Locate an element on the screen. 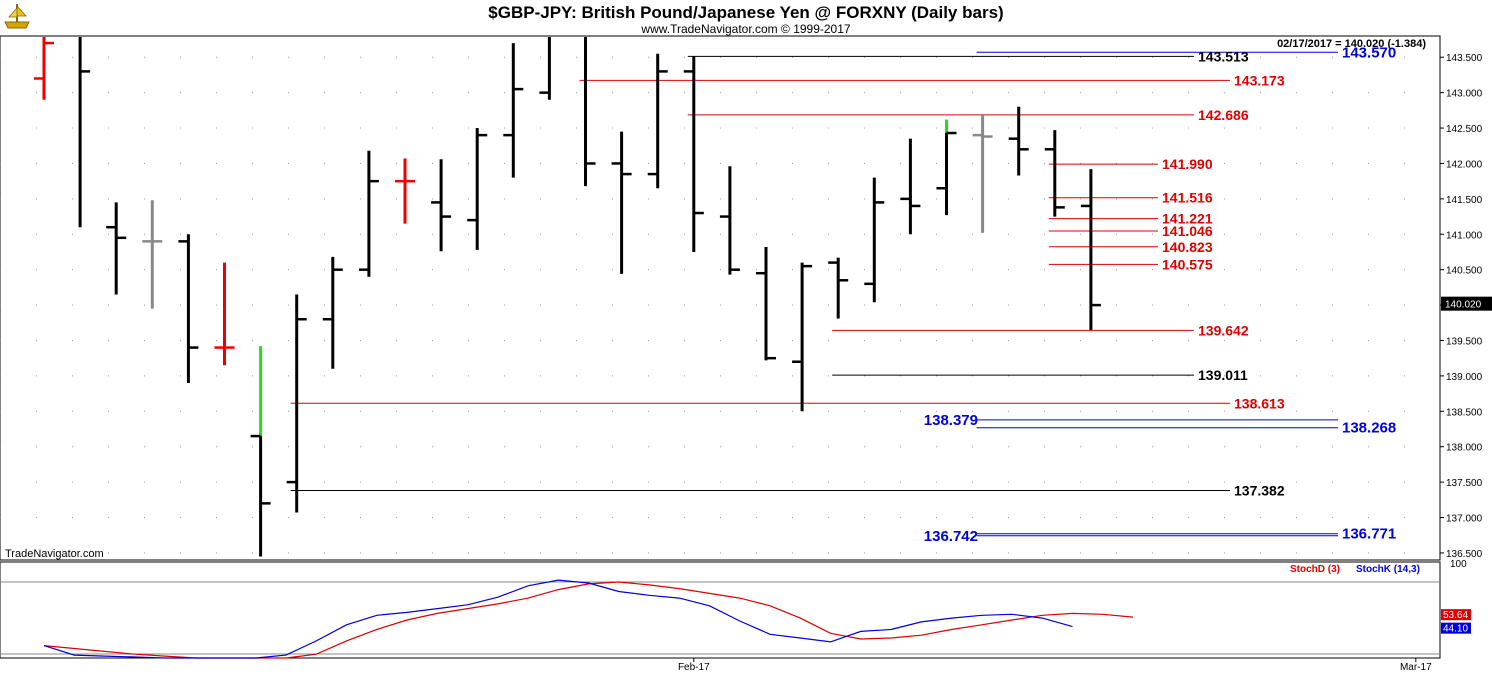  axis-tick-label: 139.000 is located at coordinates (1464, 377).